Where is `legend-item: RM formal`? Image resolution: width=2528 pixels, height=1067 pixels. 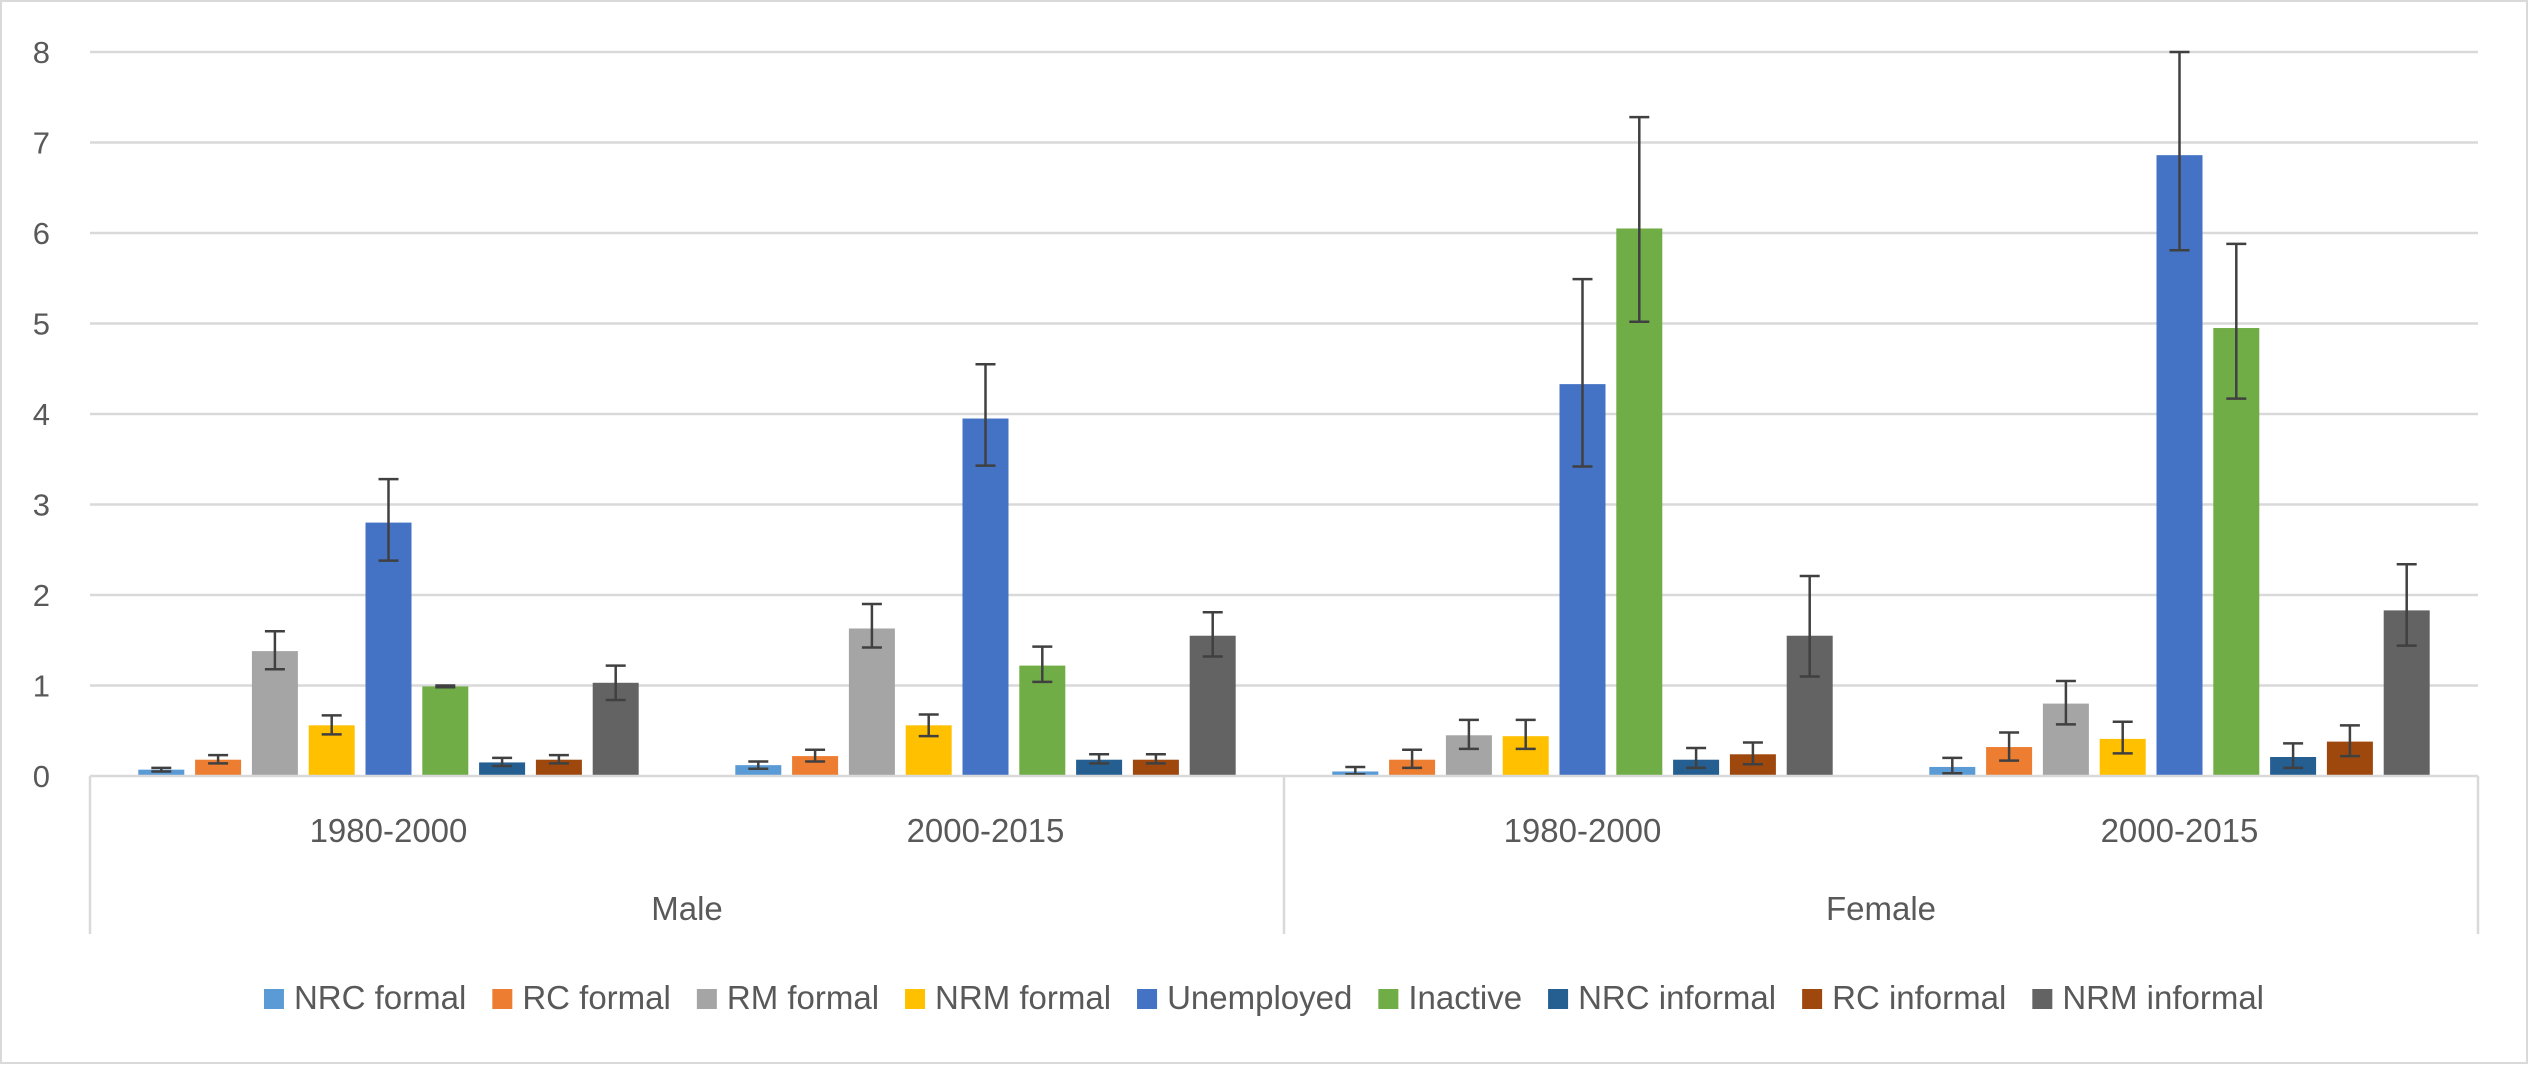
legend-item: RM formal is located at coordinates (787, 997).